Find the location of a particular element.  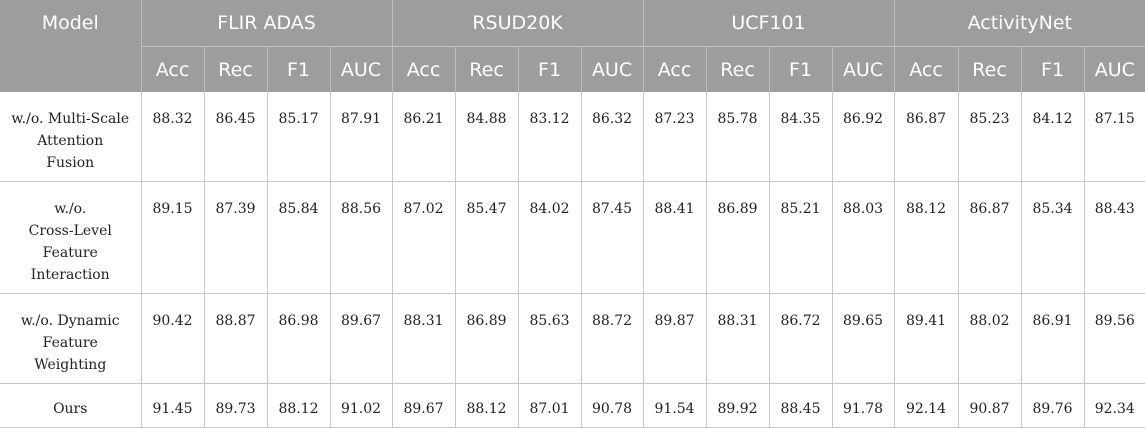

metric-value-cell: 88.43 is located at coordinates (1114, 237).